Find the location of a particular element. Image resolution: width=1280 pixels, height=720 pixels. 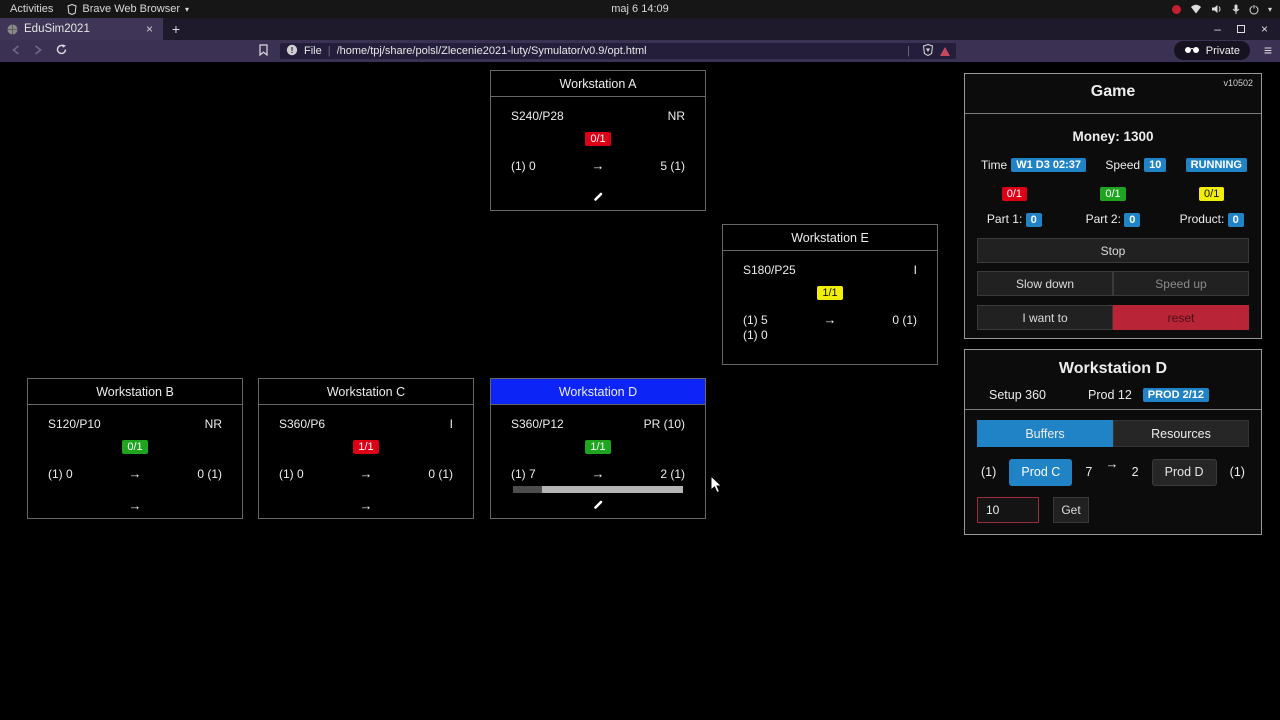

workstation-d-resource-badge: 1/1 is located at coordinates (598, 447).